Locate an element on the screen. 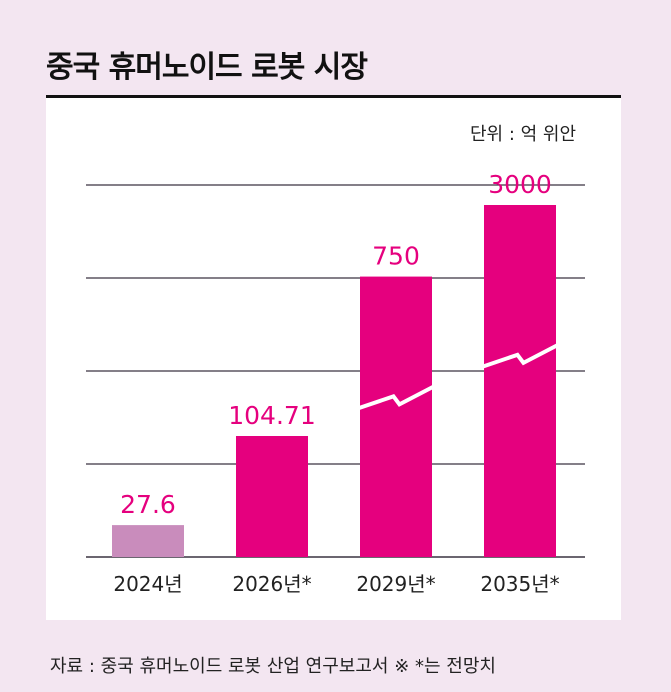 Image resolution: width=671 pixels, height=692 pixels. chart-title: 중국 휴머노이드 로봇 시장 is located at coordinates (207, 67).